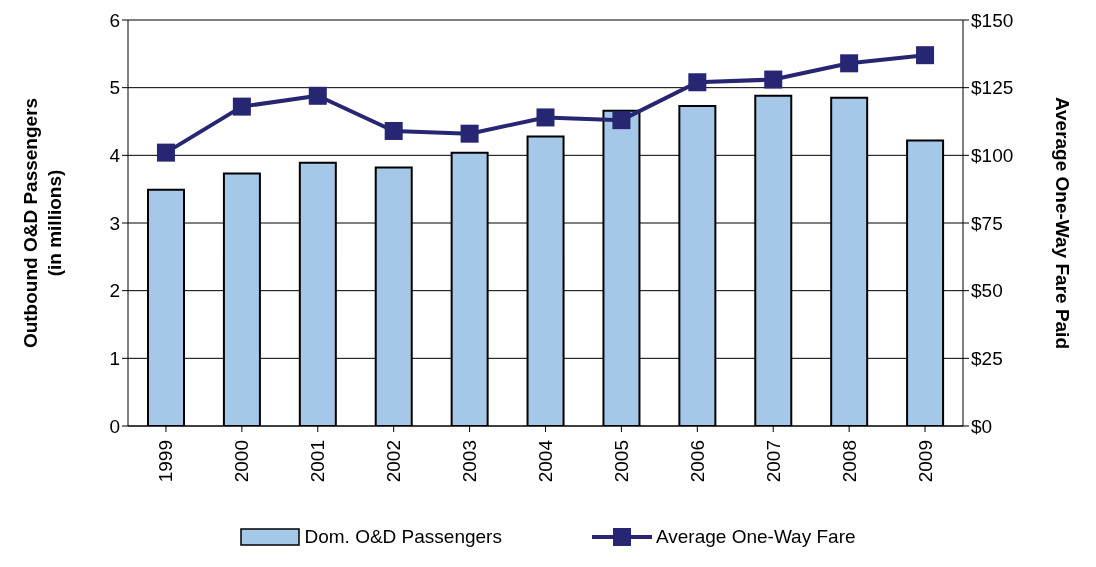  I want to click on y2-tick-label: $125, so click(992, 88).